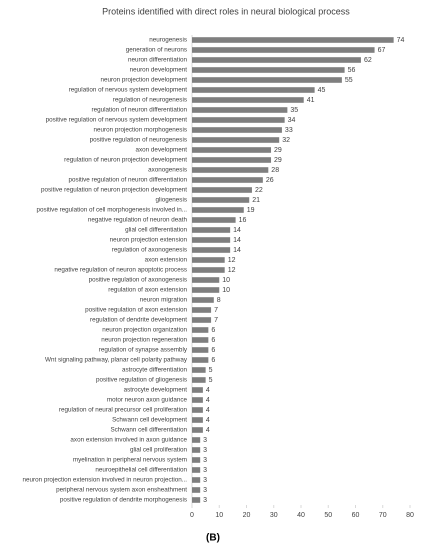 The height and width of the screenshot is (550, 427). Describe the element at coordinates (226, 280) in the screenshot. I see `value-label: 10` at that location.